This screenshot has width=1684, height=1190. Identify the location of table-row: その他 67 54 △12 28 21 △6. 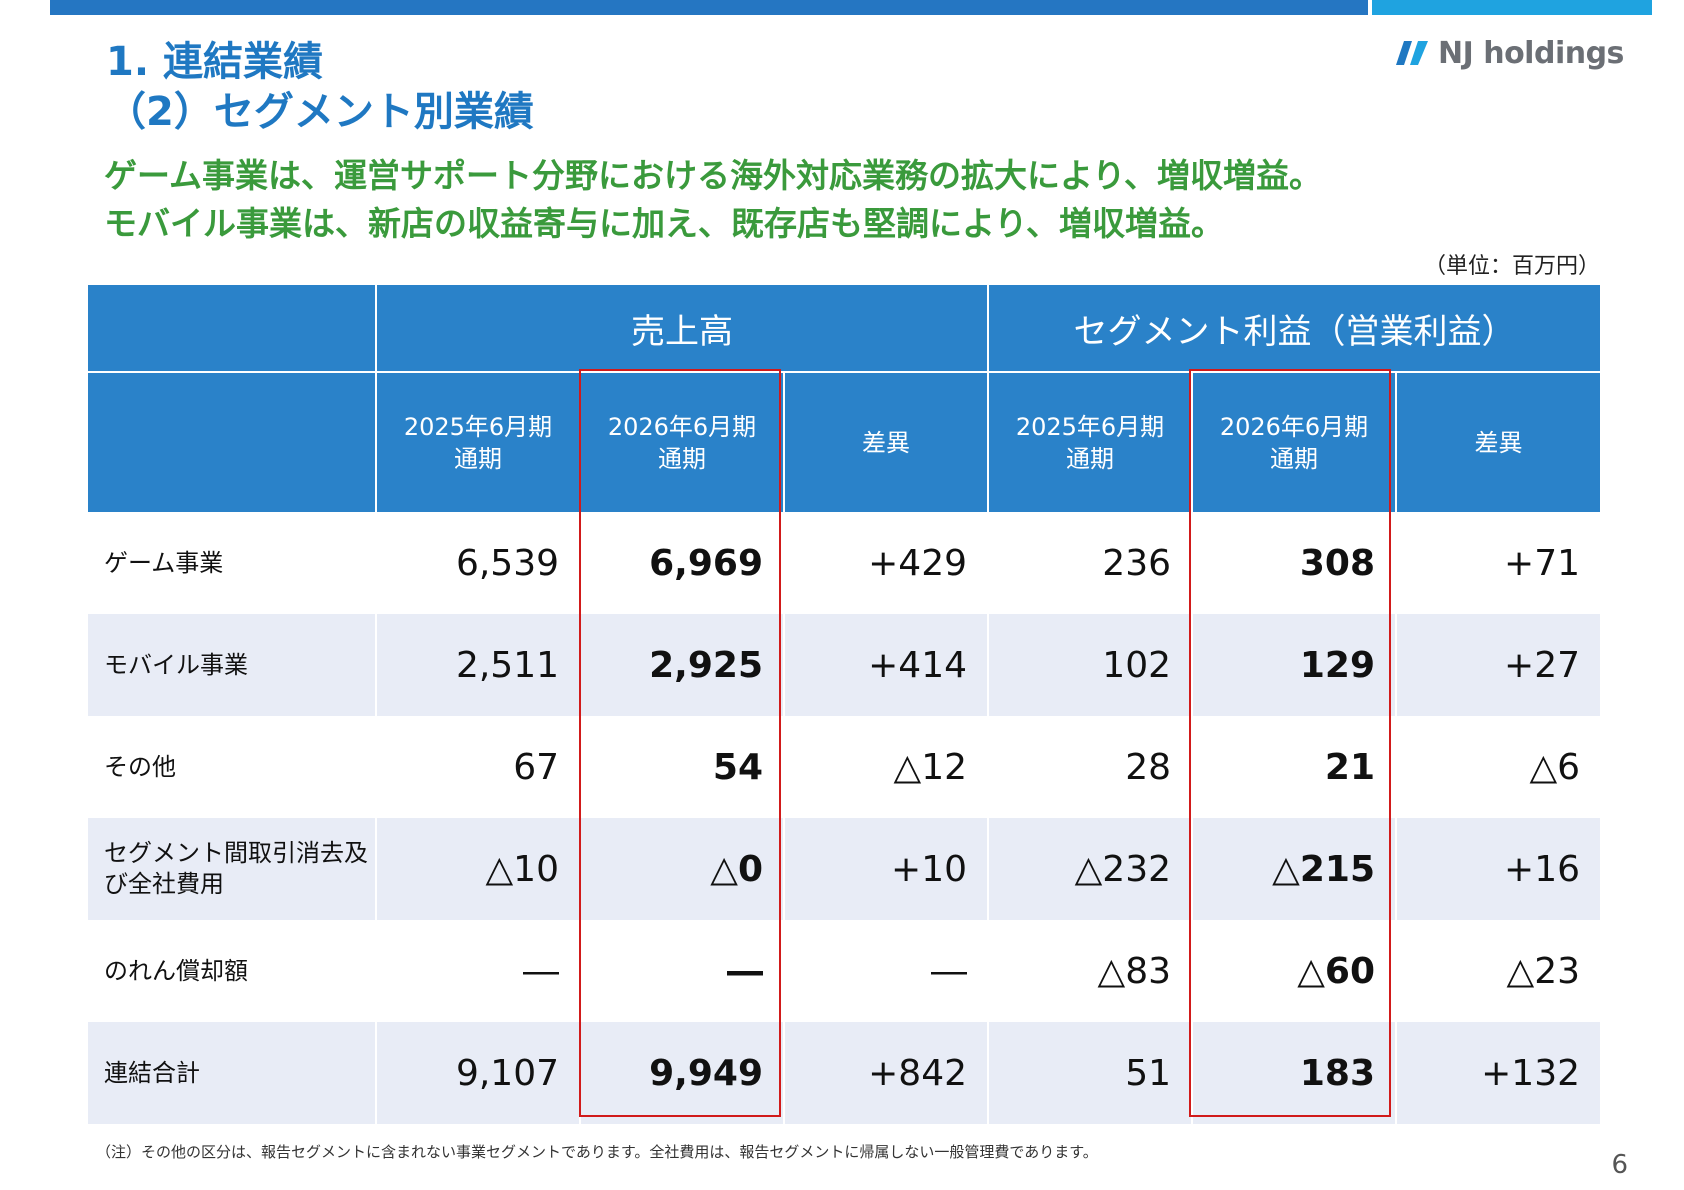
(844, 767).